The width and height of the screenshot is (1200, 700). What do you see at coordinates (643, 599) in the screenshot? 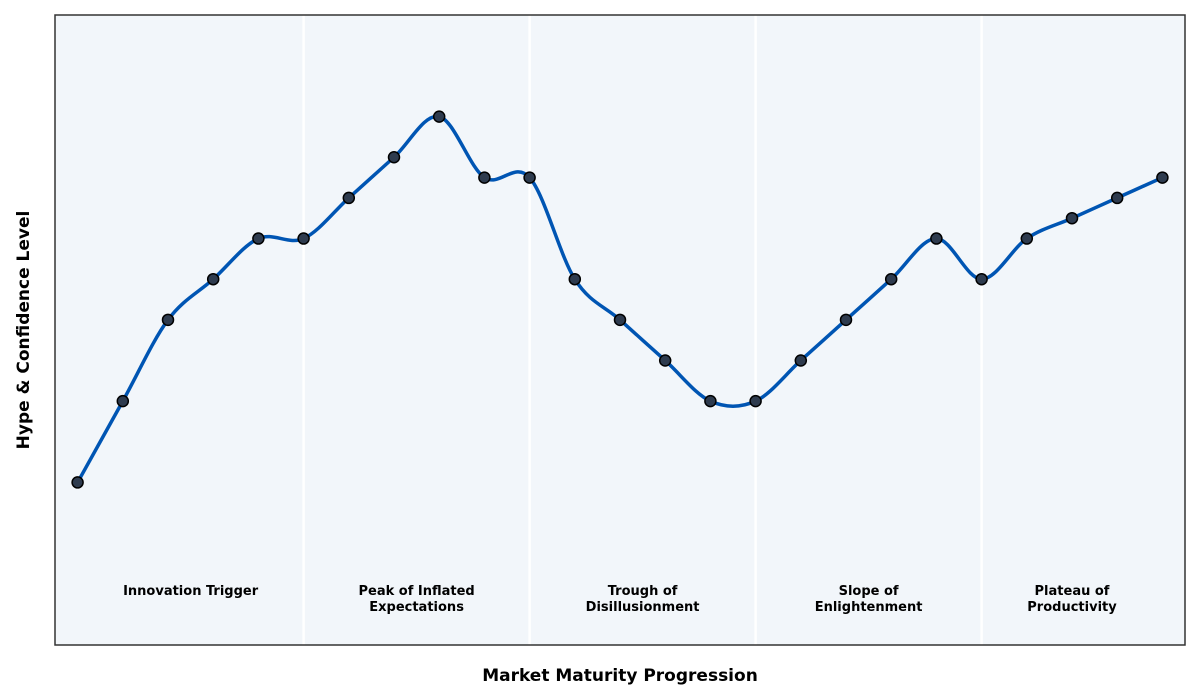
I see `phase-label: Trough of Disillusionment` at bounding box center [643, 599].